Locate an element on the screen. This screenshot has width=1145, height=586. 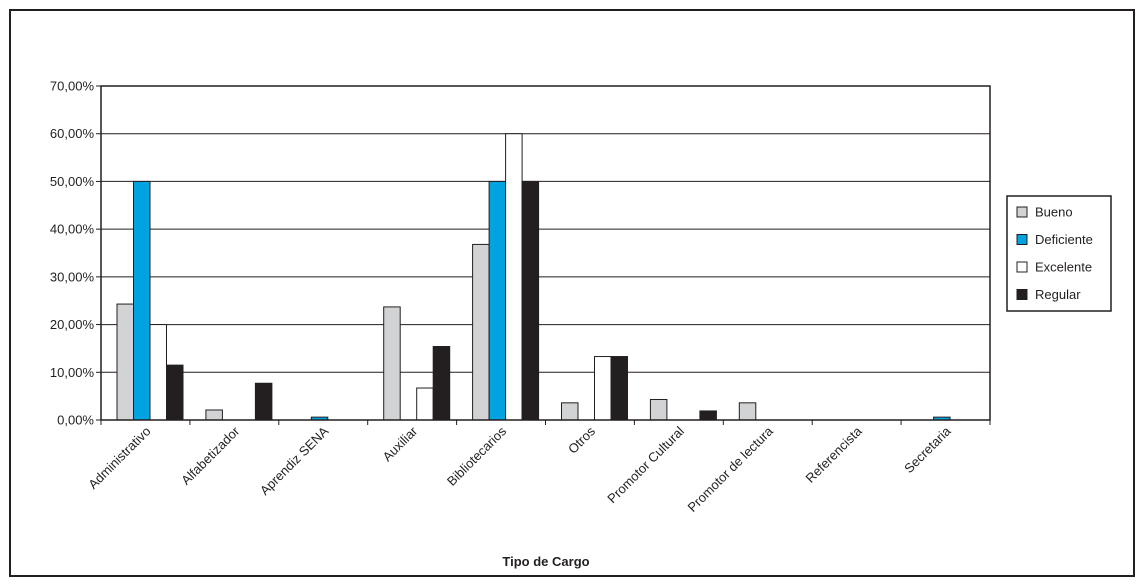
y-tick-label: 30,00% is located at coordinates (72, 276).